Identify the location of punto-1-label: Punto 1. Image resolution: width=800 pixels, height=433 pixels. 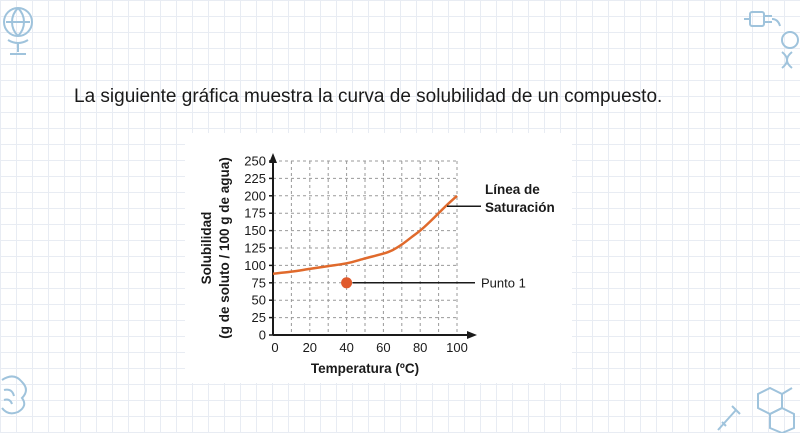
(503, 282).